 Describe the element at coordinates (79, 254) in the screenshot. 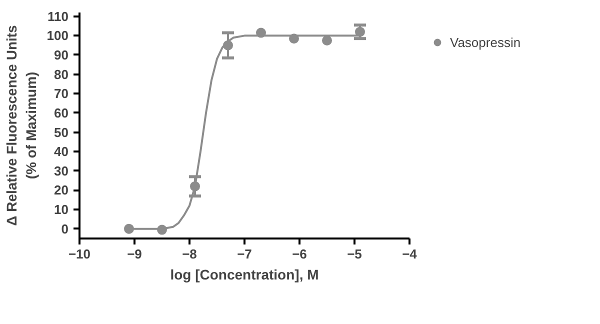

I see `x-tick-label: −10` at that location.